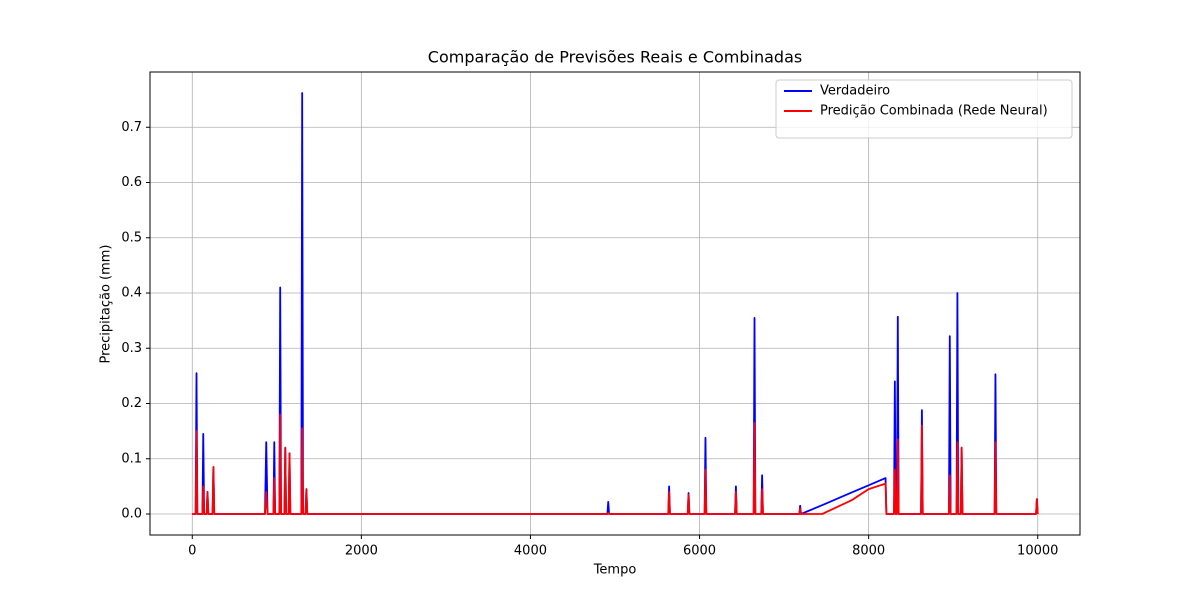 This screenshot has height=604, width=1200. Describe the element at coordinates (361, 551) in the screenshot. I see `x-tick-label: 2000` at that location.